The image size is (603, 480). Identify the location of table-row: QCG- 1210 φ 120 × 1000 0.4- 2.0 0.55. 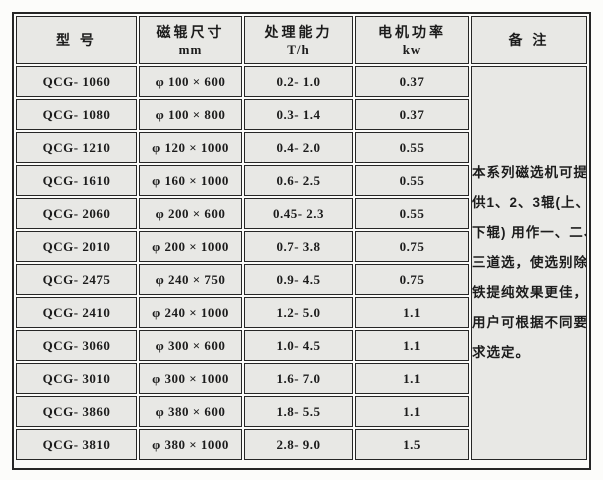
(301, 147).